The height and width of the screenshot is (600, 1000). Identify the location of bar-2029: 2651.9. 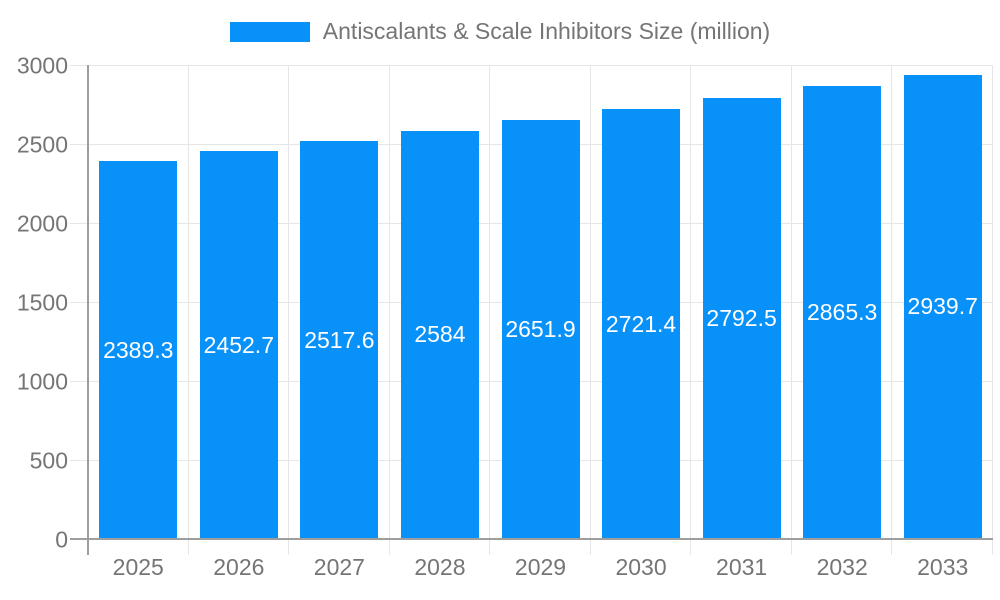
(540, 329).